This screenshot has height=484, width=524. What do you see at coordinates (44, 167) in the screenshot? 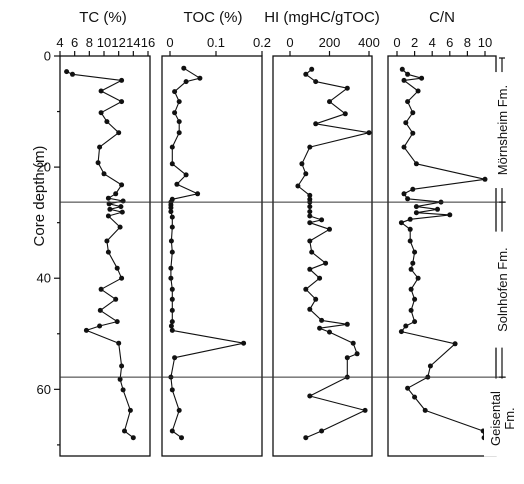
I see `y-tick-label: 20` at bounding box center [44, 167].